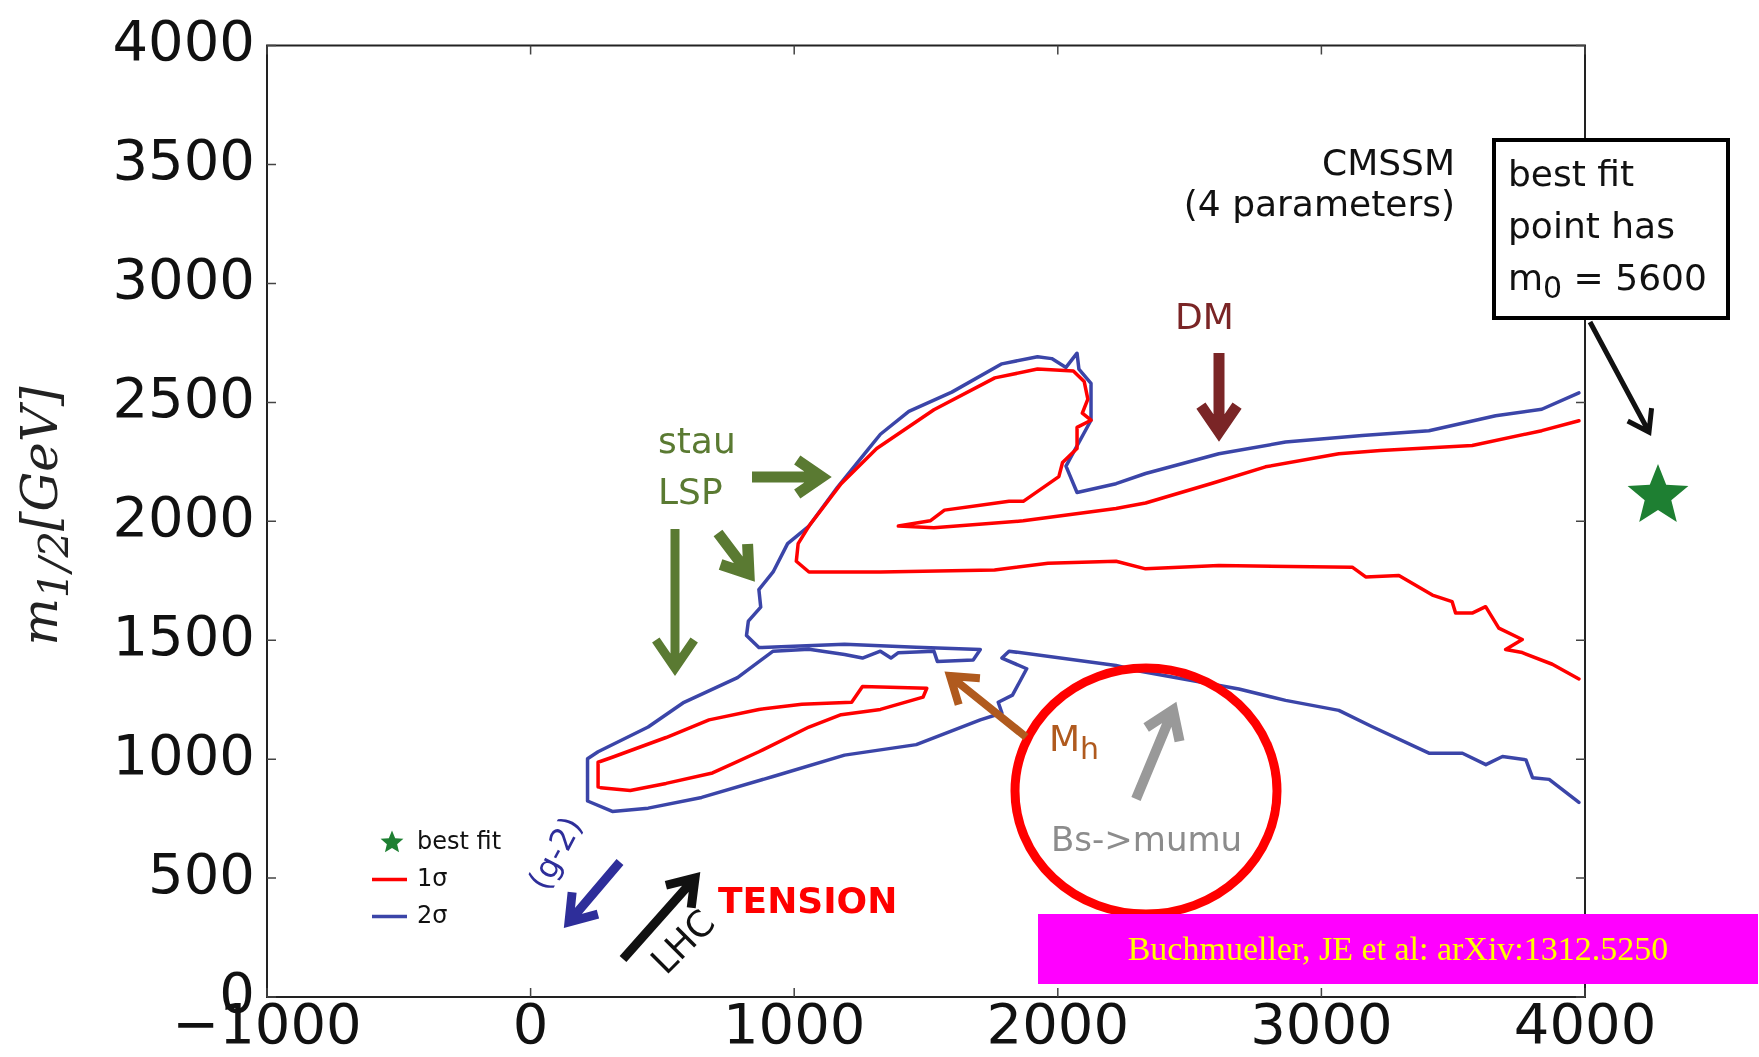  Describe the element at coordinates (432, 877) in the screenshot. I see `legend-label: 1σ` at that location.